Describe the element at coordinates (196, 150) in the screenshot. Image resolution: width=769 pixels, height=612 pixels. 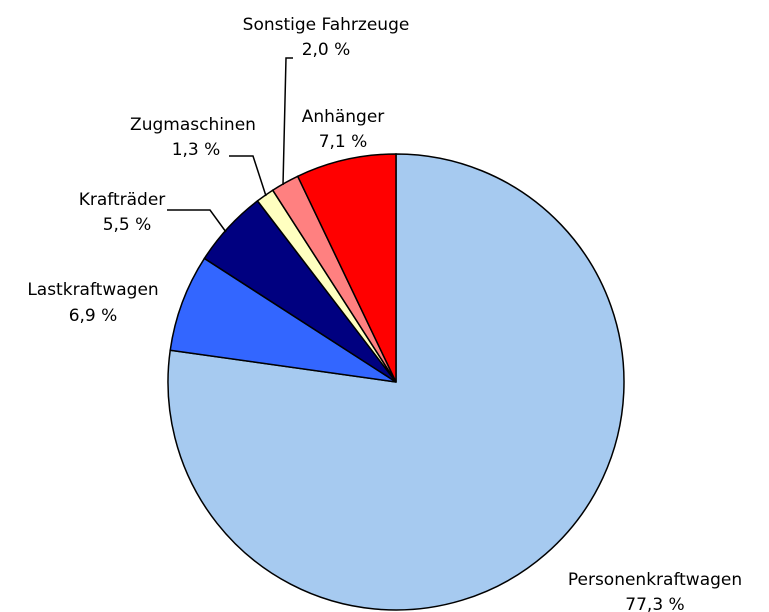
I see `value-label: 1,3 %` at that location.